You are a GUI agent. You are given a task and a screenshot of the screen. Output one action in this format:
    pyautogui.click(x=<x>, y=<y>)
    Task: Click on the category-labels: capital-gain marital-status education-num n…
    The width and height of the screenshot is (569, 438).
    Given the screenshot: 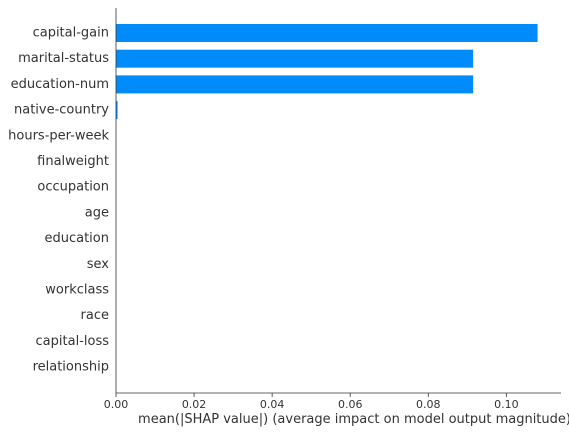 What is the action you would take?
    pyautogui.click(x=58, y=200)
    